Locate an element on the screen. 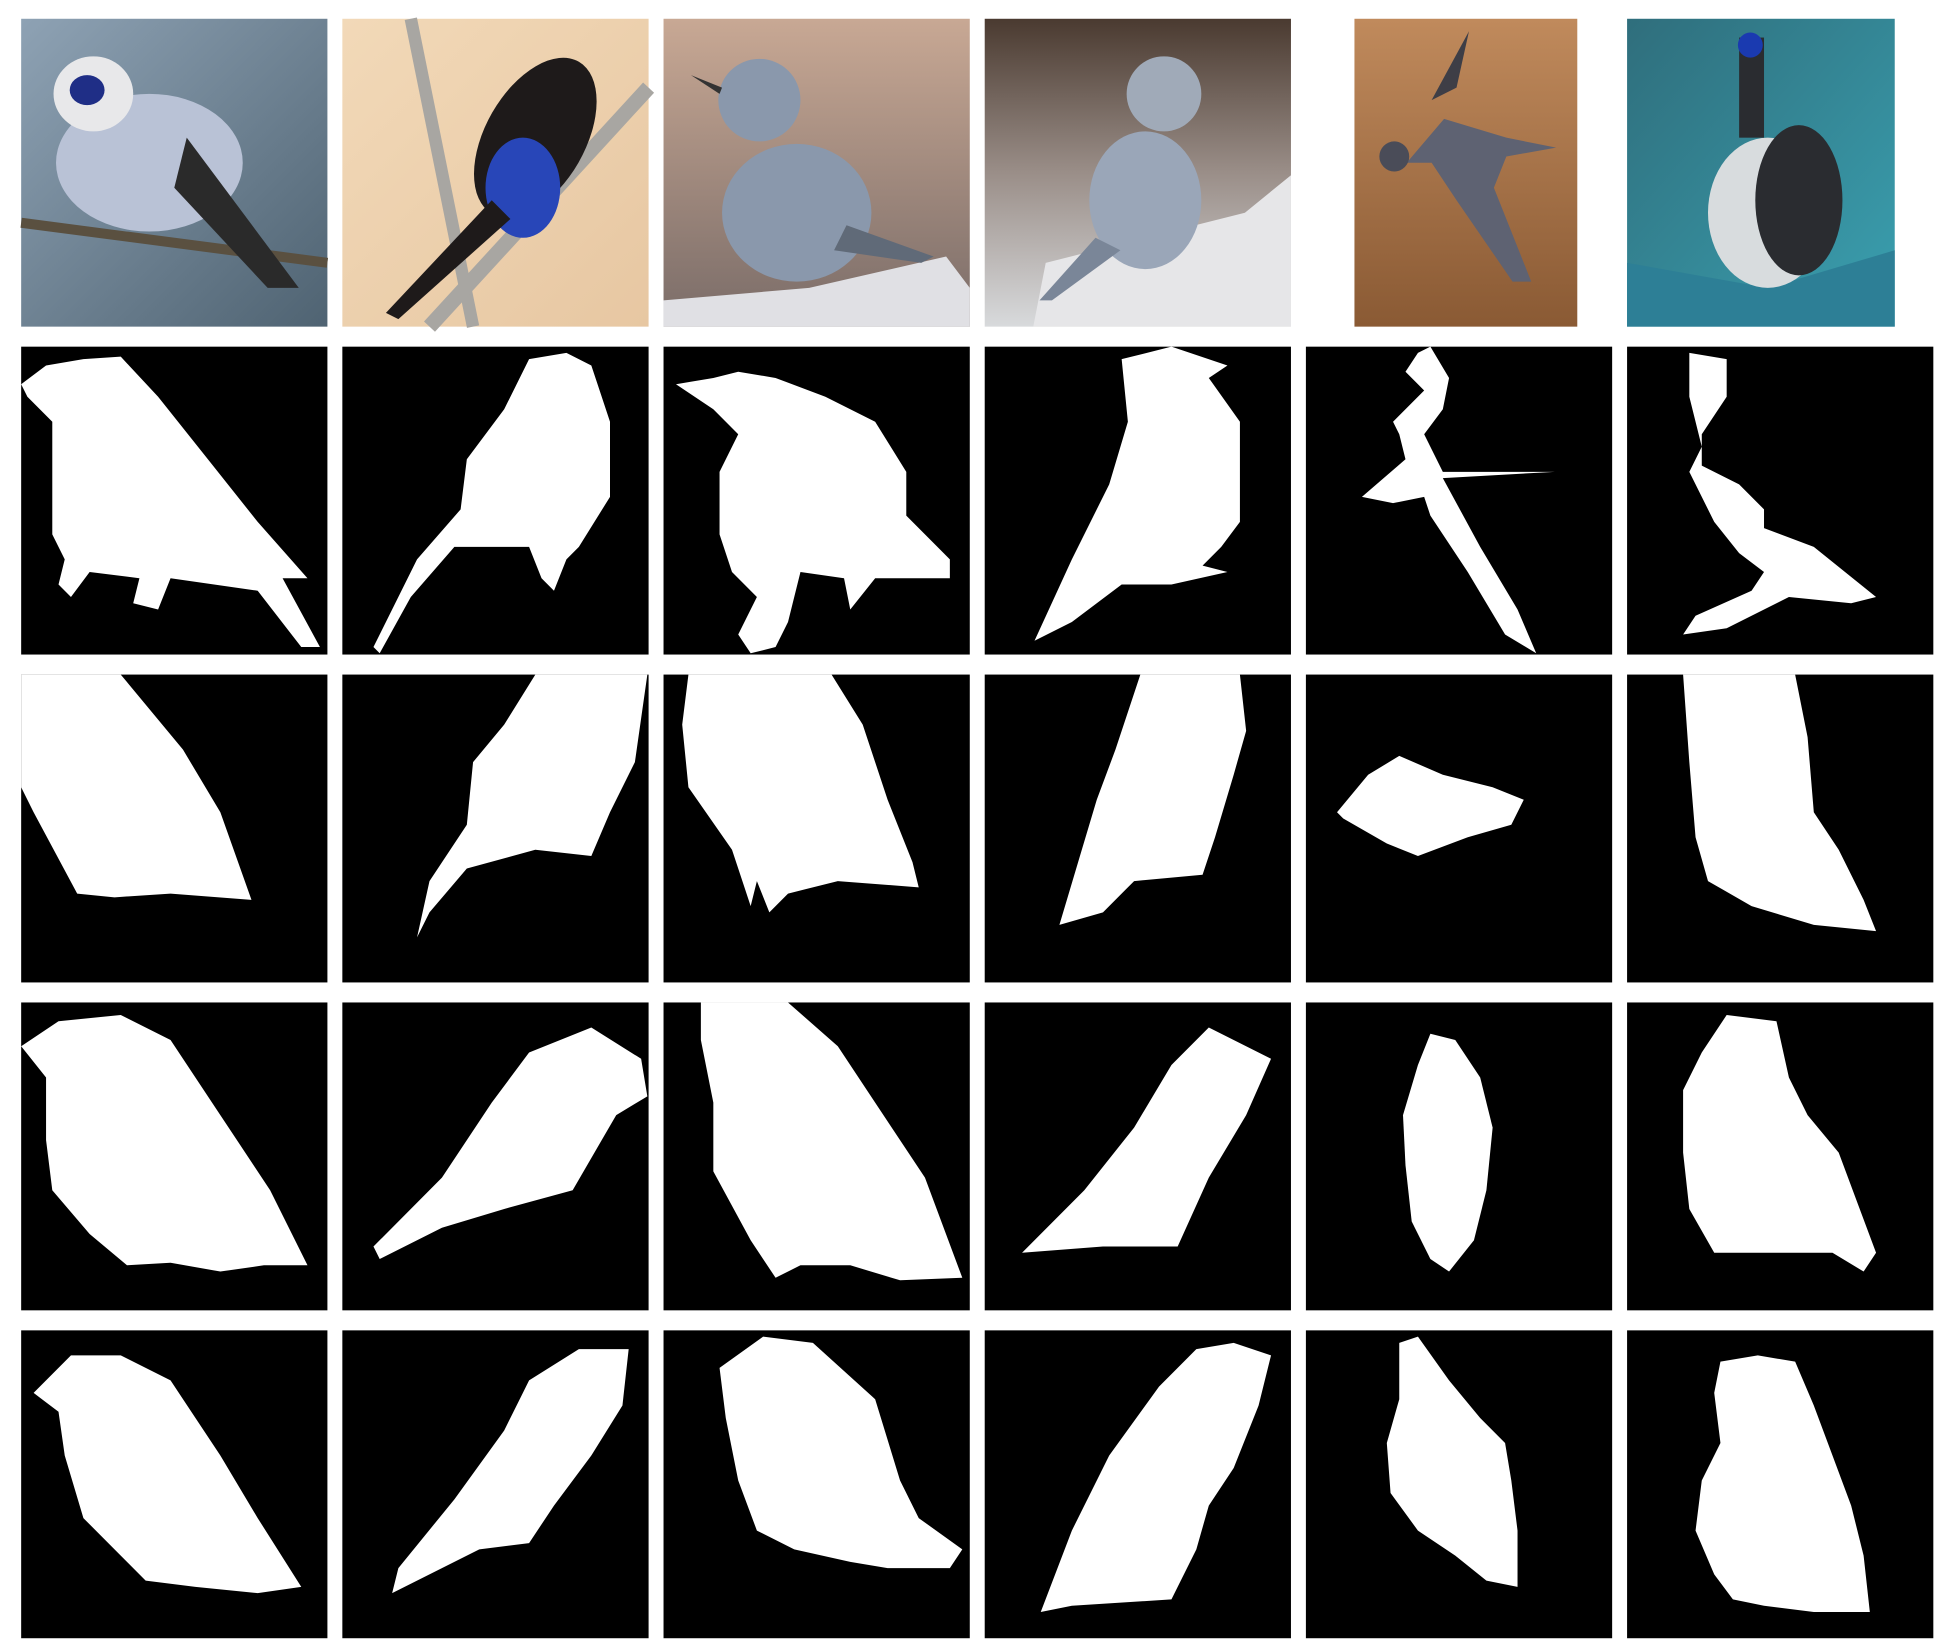  photo-albatross is located at coordinates (1466, 172).